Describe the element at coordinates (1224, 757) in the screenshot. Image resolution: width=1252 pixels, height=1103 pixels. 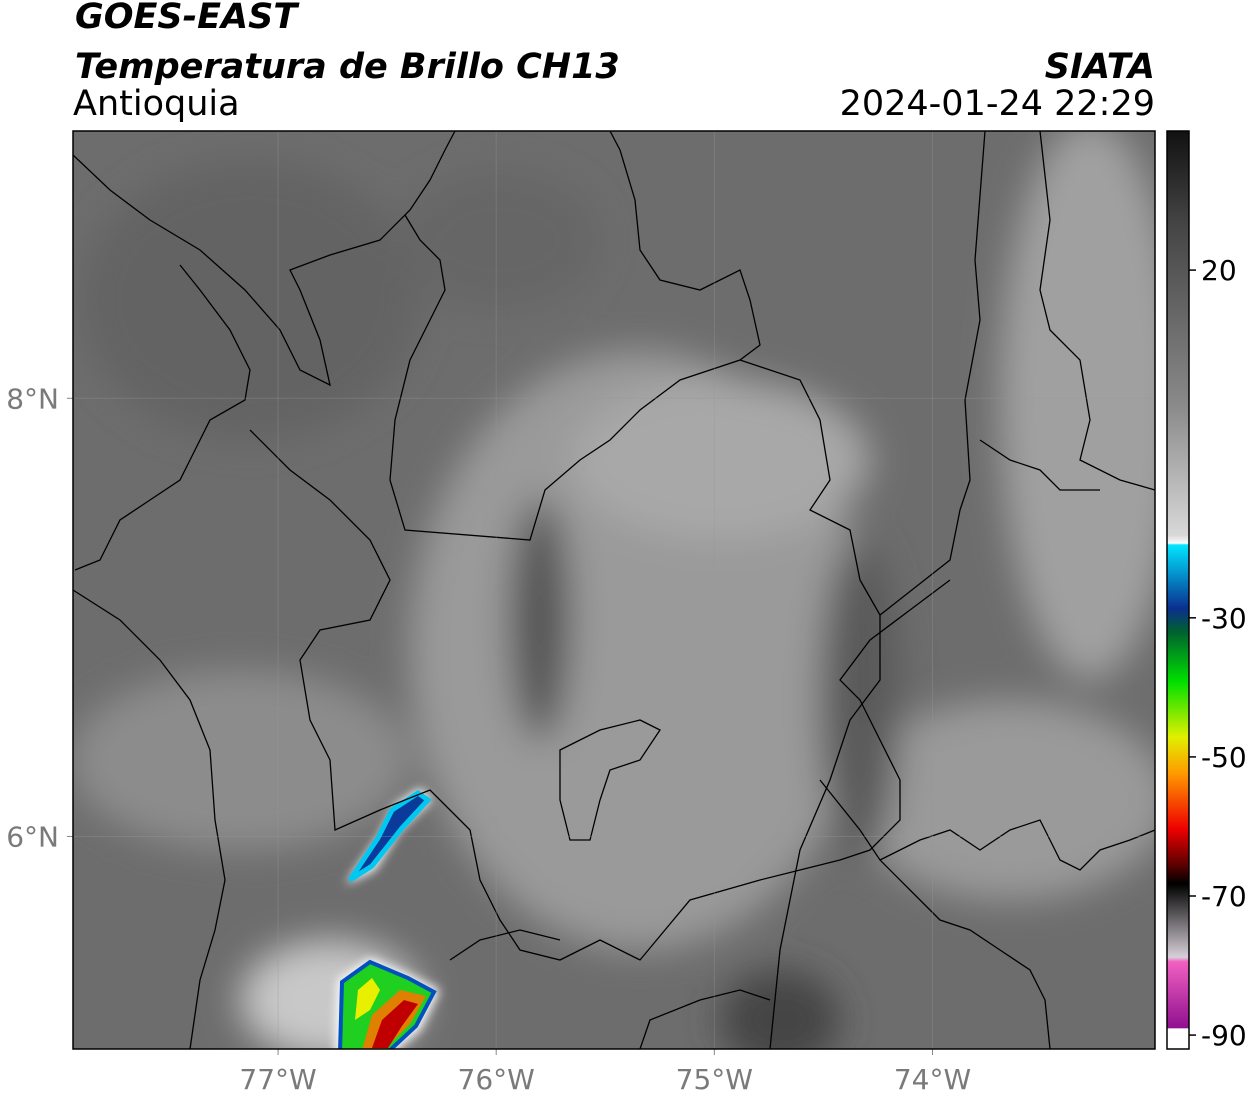
I see `colorbar-tick-label: -50` at that location.